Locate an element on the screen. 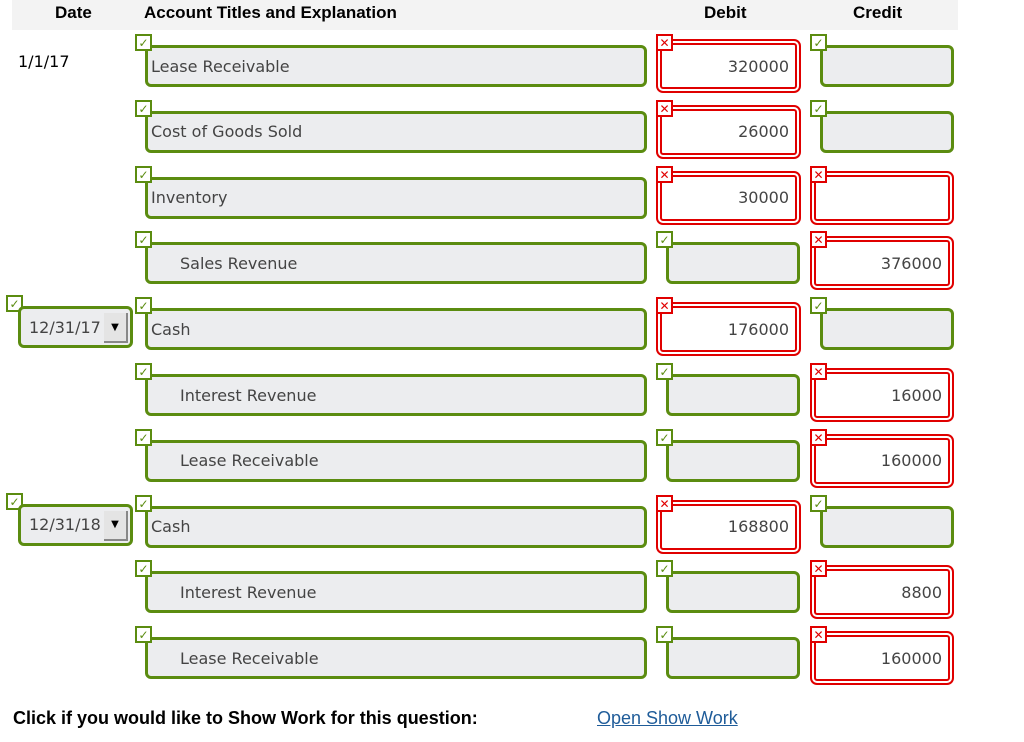 The image size is (1024, 742). credit-value: 376000 is located at coordinates (911, 263).